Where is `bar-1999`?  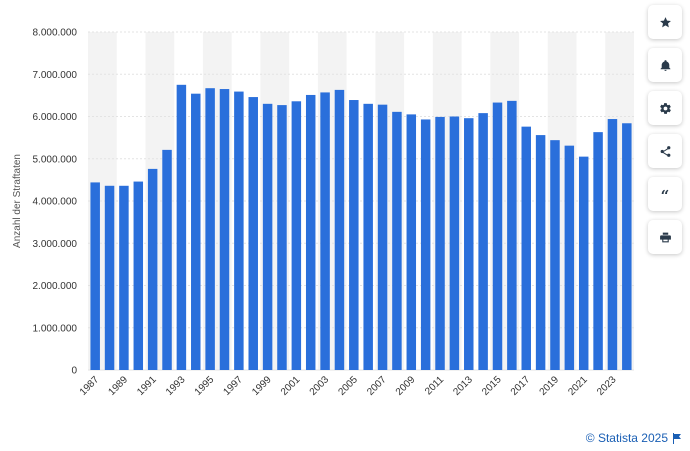 bar-1999 is located at coordinates (267, 236).